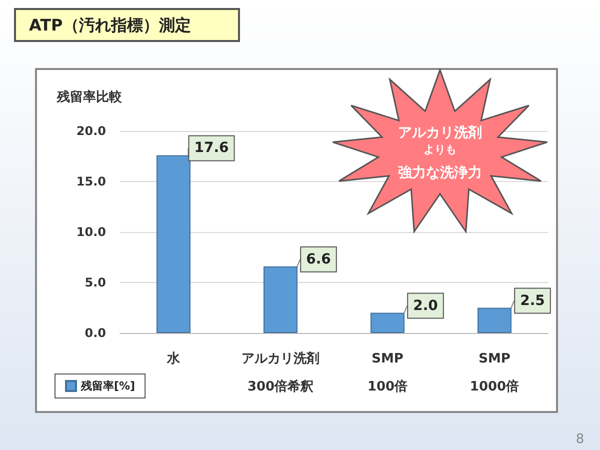 The height and width of the screenshot is (450, 600). Describe the element at coordinates (281, 372) in the screenshot. I see `x-tick-label: アルカリ洗剤 300倍希釈` at that location.